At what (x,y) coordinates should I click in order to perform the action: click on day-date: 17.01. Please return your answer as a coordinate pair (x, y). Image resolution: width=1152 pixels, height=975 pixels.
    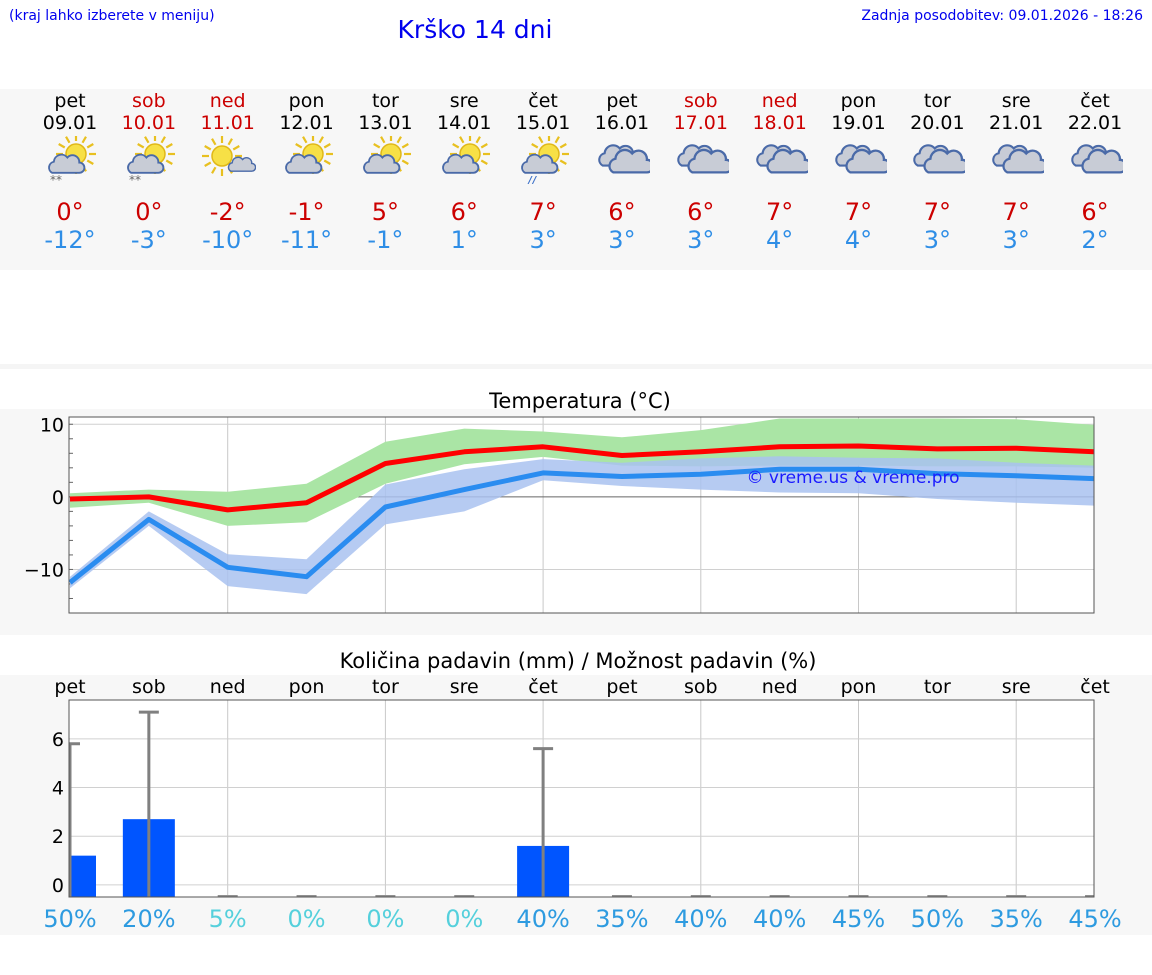
    Looking at the image, I should click on (700, 123).